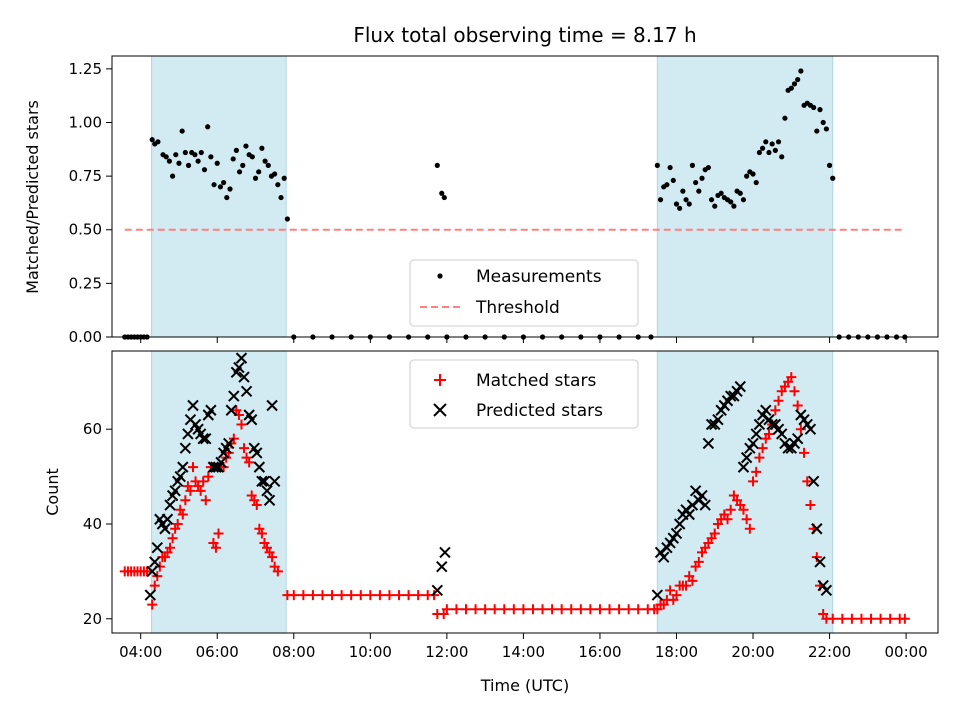 This screenshot has height=725, width=960. I want to click on x-tick-label-1: 06:00, so click(217, 652).